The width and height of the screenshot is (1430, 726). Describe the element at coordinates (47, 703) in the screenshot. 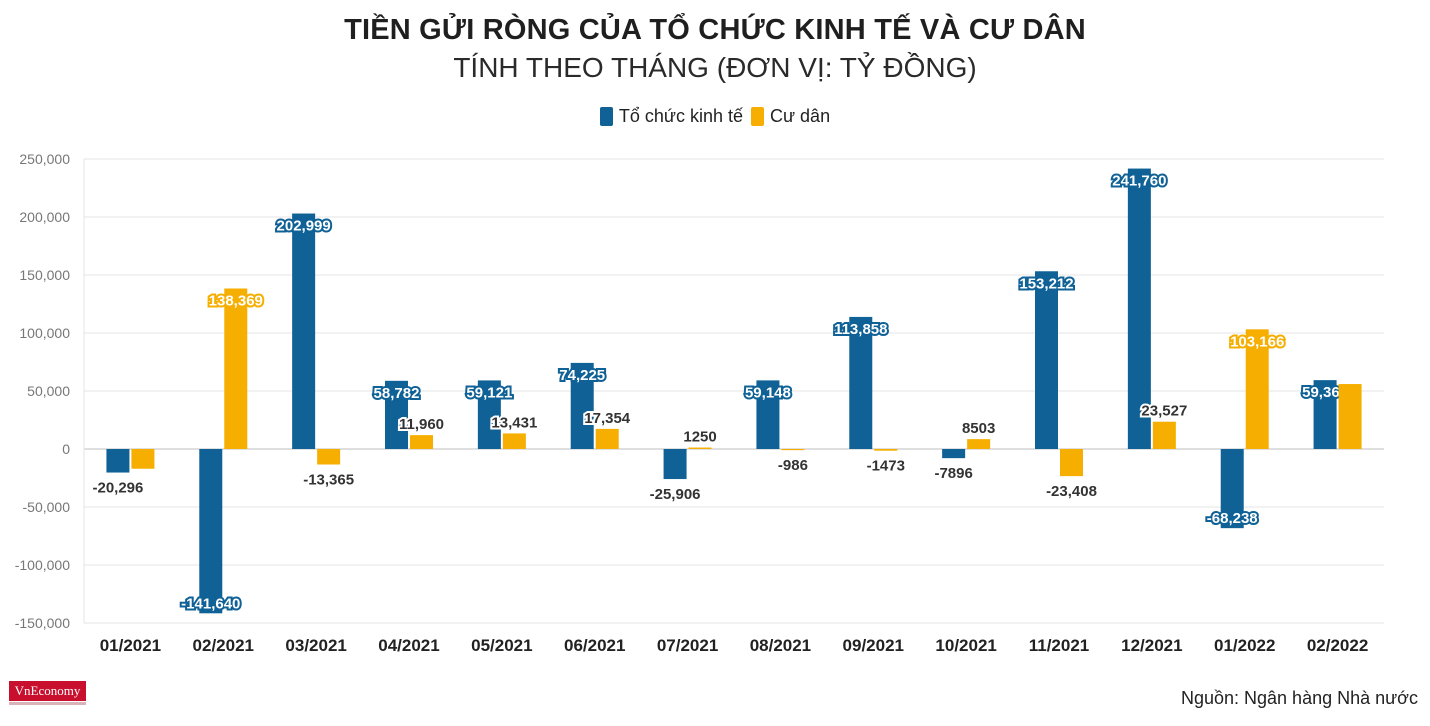

I see `logo-underline` at that location.